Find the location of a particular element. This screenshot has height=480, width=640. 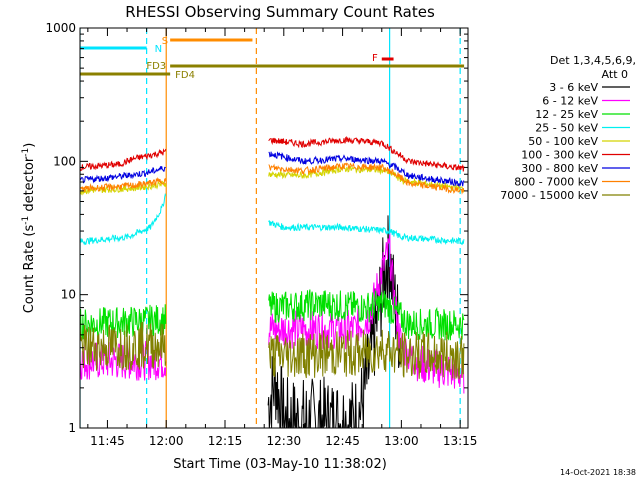

x-tick-label: 13:15 is located at coordinates (460, 441).